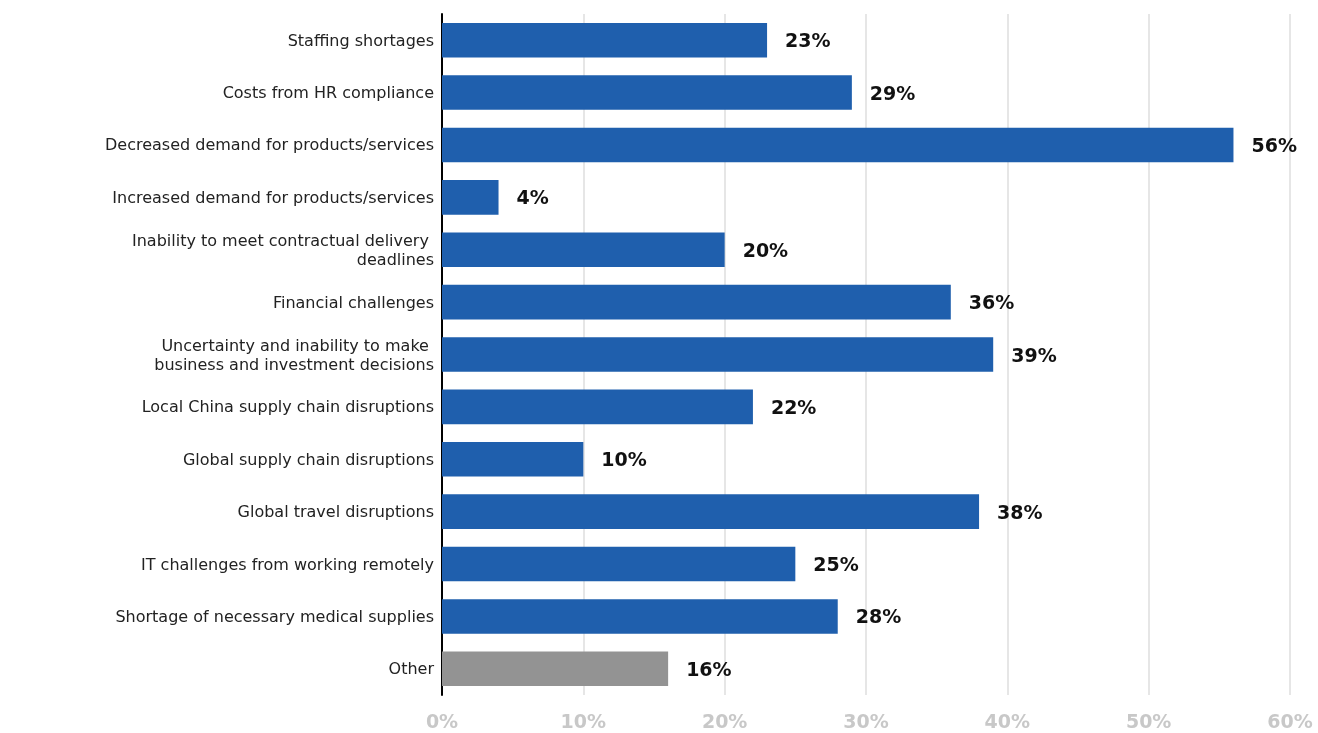  Describe the element at coordinates (282, 249) in the screenshot. I see `y-tick-label: Inability to meet contractual delivery deadlines` at that location.